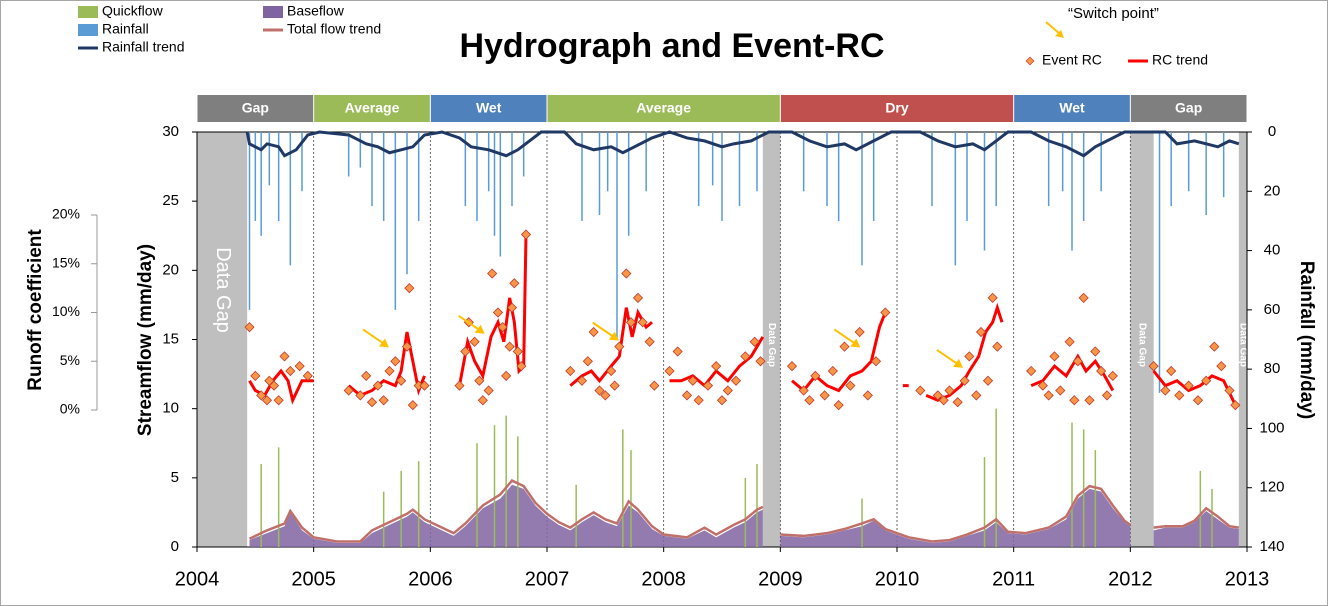  I want to click on y3-tick-label: 5%, so click(70, 360).